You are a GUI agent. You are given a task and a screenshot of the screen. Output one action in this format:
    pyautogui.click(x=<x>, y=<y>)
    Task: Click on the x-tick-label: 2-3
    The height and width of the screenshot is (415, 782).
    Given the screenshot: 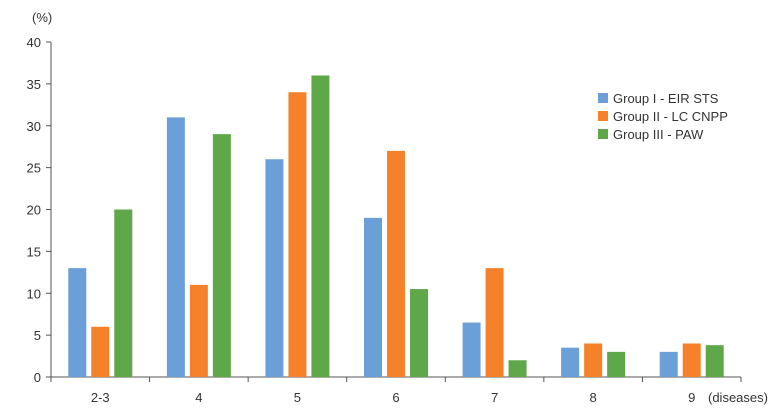 What is the action you would take?
    pyautogui.click(x=100, y=397)
    